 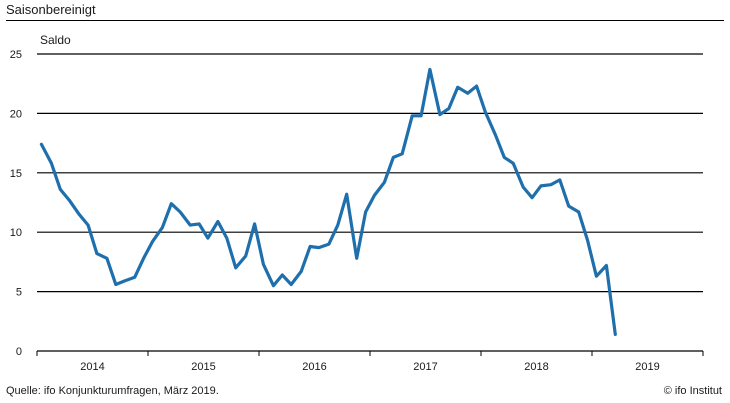 What do you see at coordinates (19, 293) in the screenshot?
I see `y-tick-label: 5` at bounding box center [19, 293].